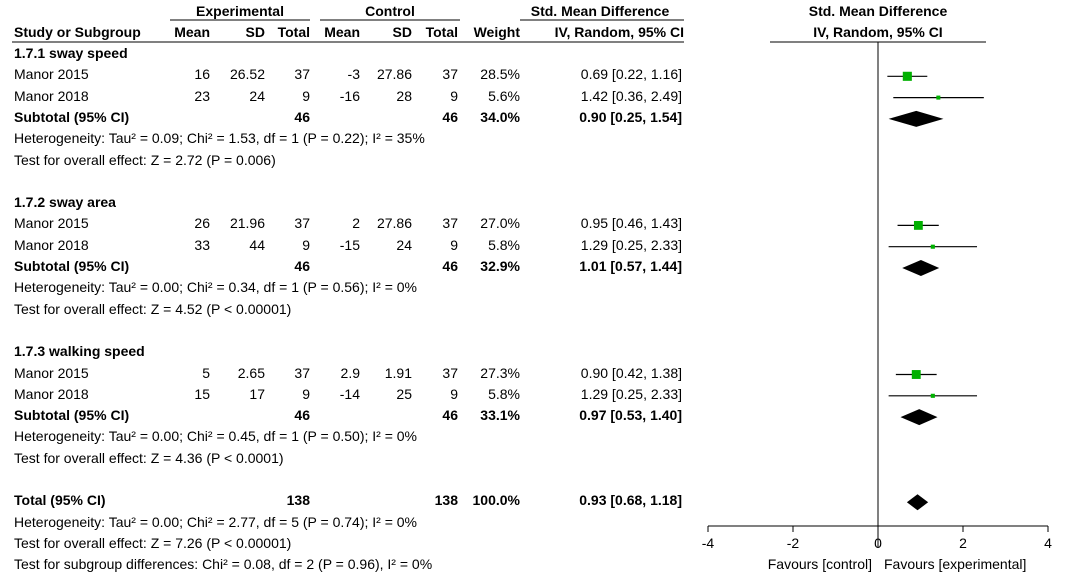 This screenshot has width=1084, height=585. Describe the element at coordinates (293, 32) in the screenshot. I see `header-total-e: Total` at that location.